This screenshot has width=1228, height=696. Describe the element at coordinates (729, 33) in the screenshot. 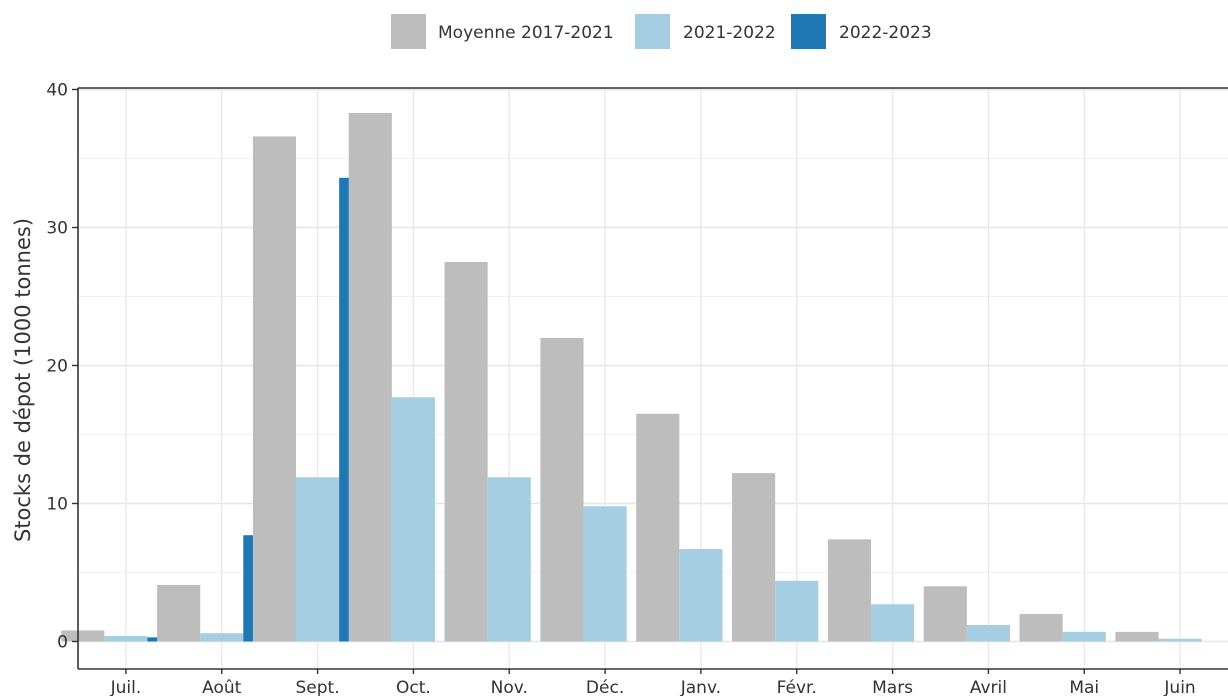

I see `legend-label: 2021-2022` at that location.